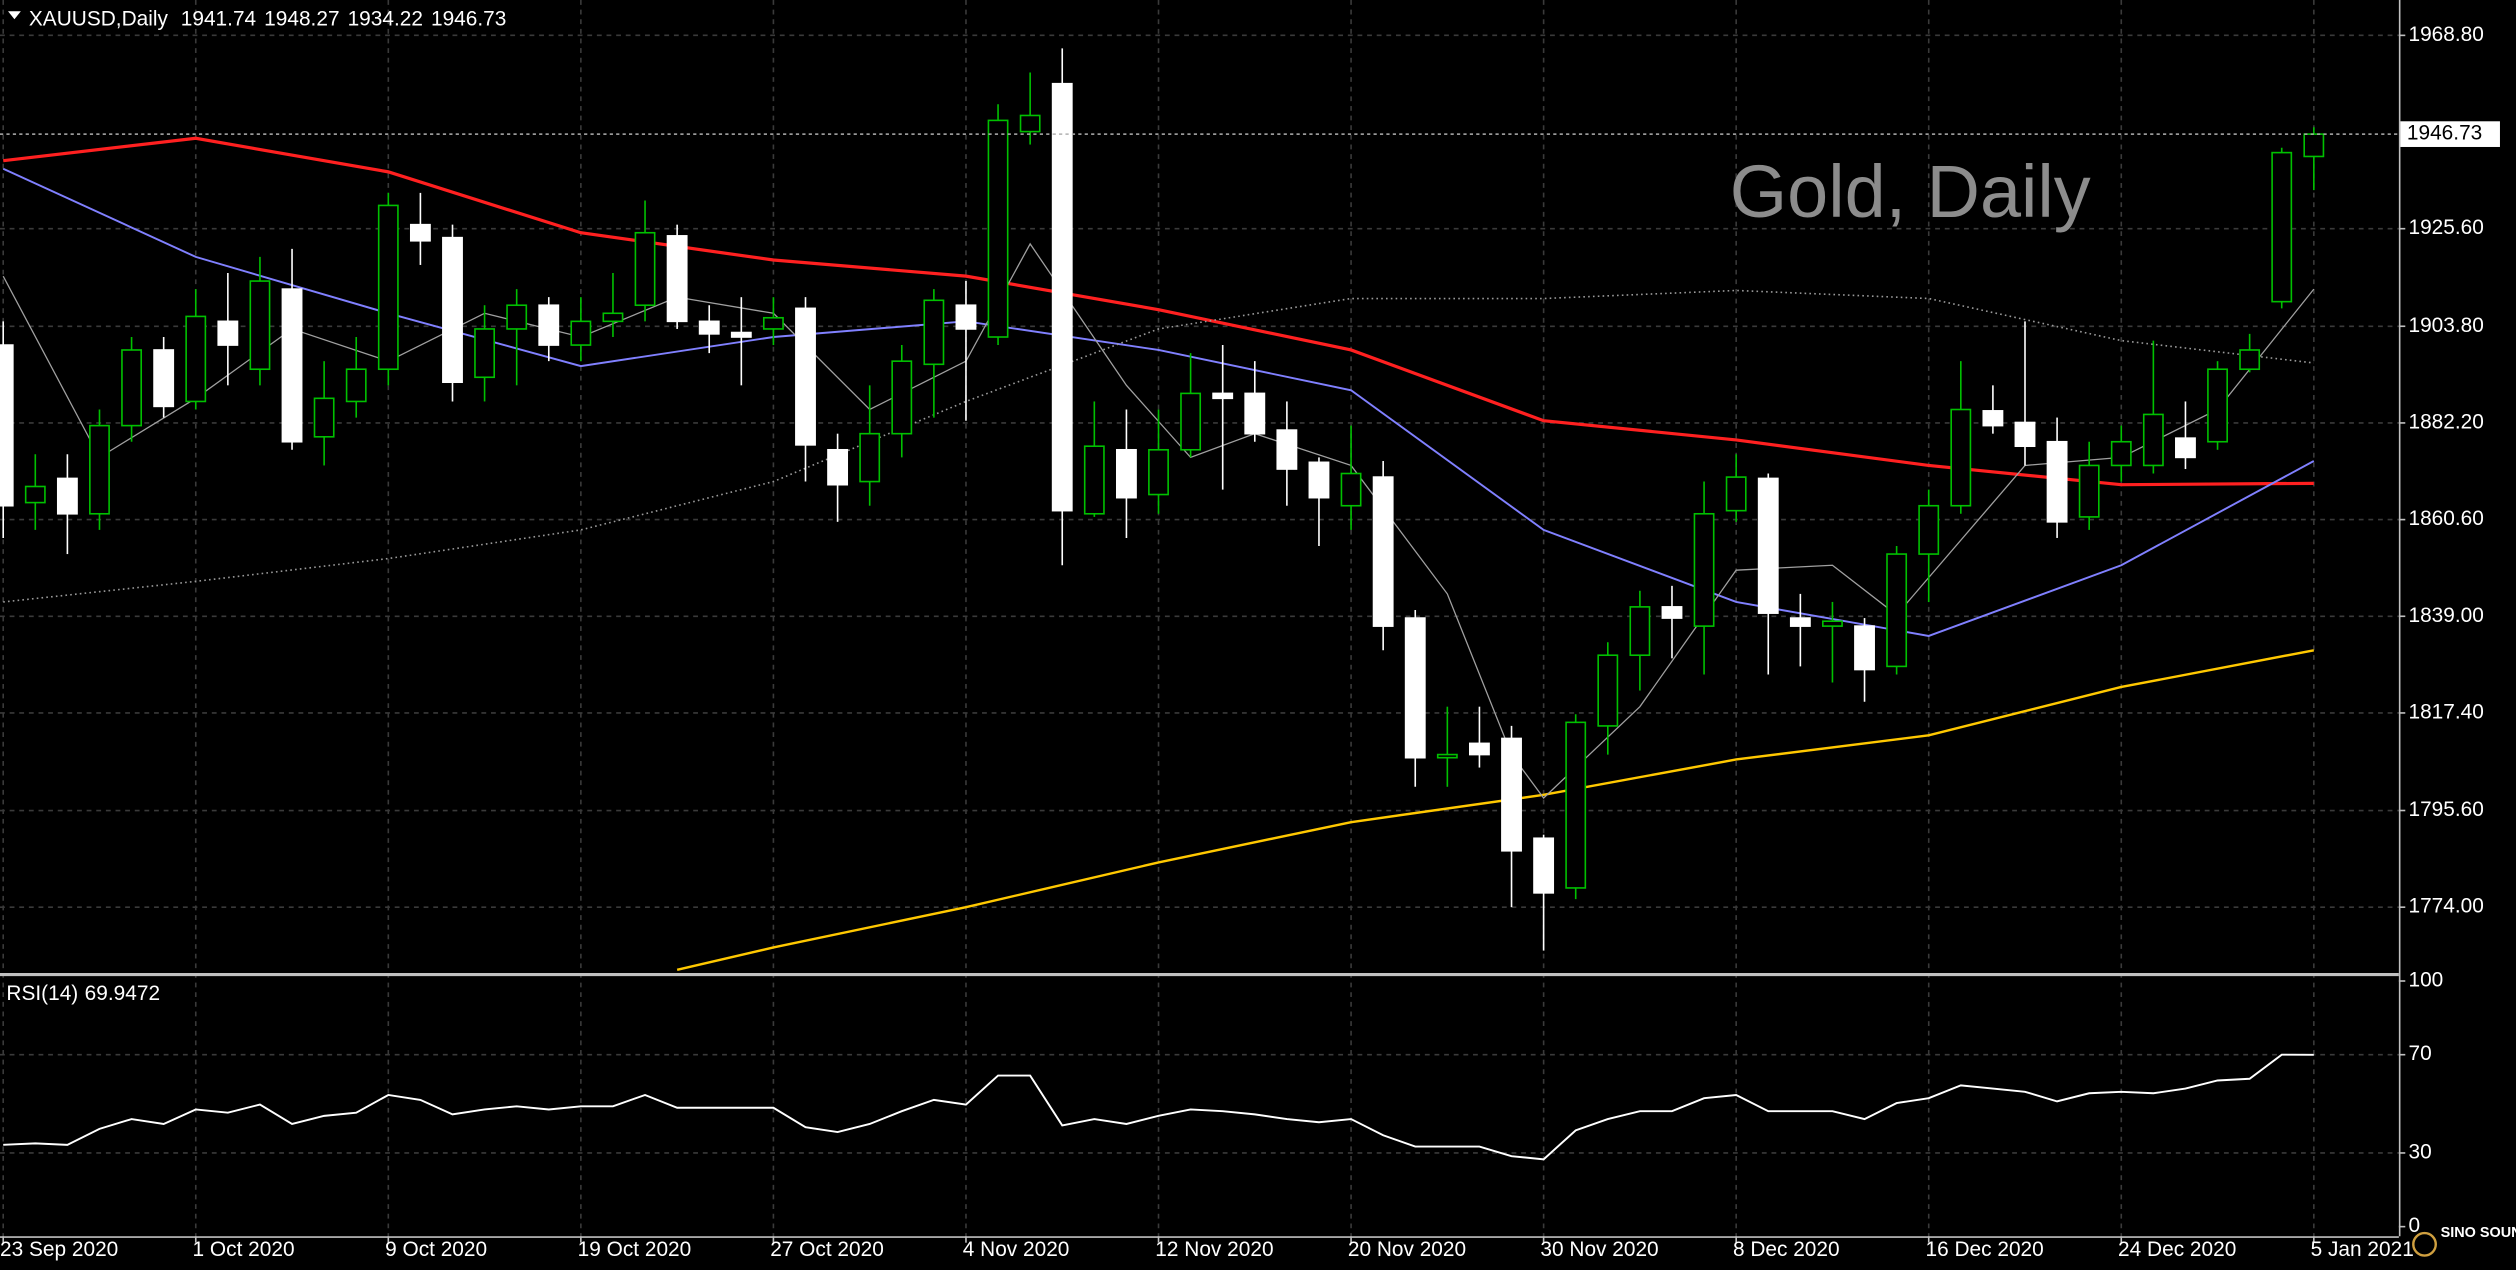  I want to click on current-price-box, so click(2450, 134).